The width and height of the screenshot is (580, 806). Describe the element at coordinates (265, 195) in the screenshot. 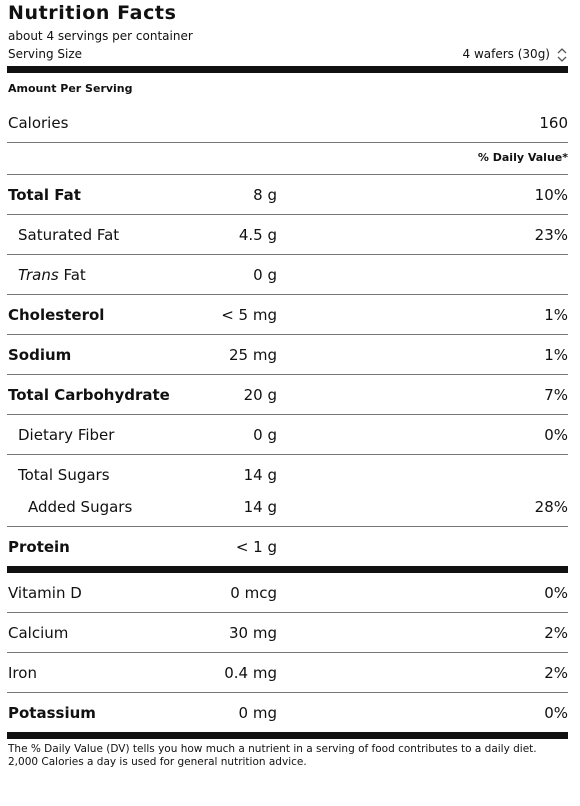

I see `nutrient-amount: 8 g` at that location.